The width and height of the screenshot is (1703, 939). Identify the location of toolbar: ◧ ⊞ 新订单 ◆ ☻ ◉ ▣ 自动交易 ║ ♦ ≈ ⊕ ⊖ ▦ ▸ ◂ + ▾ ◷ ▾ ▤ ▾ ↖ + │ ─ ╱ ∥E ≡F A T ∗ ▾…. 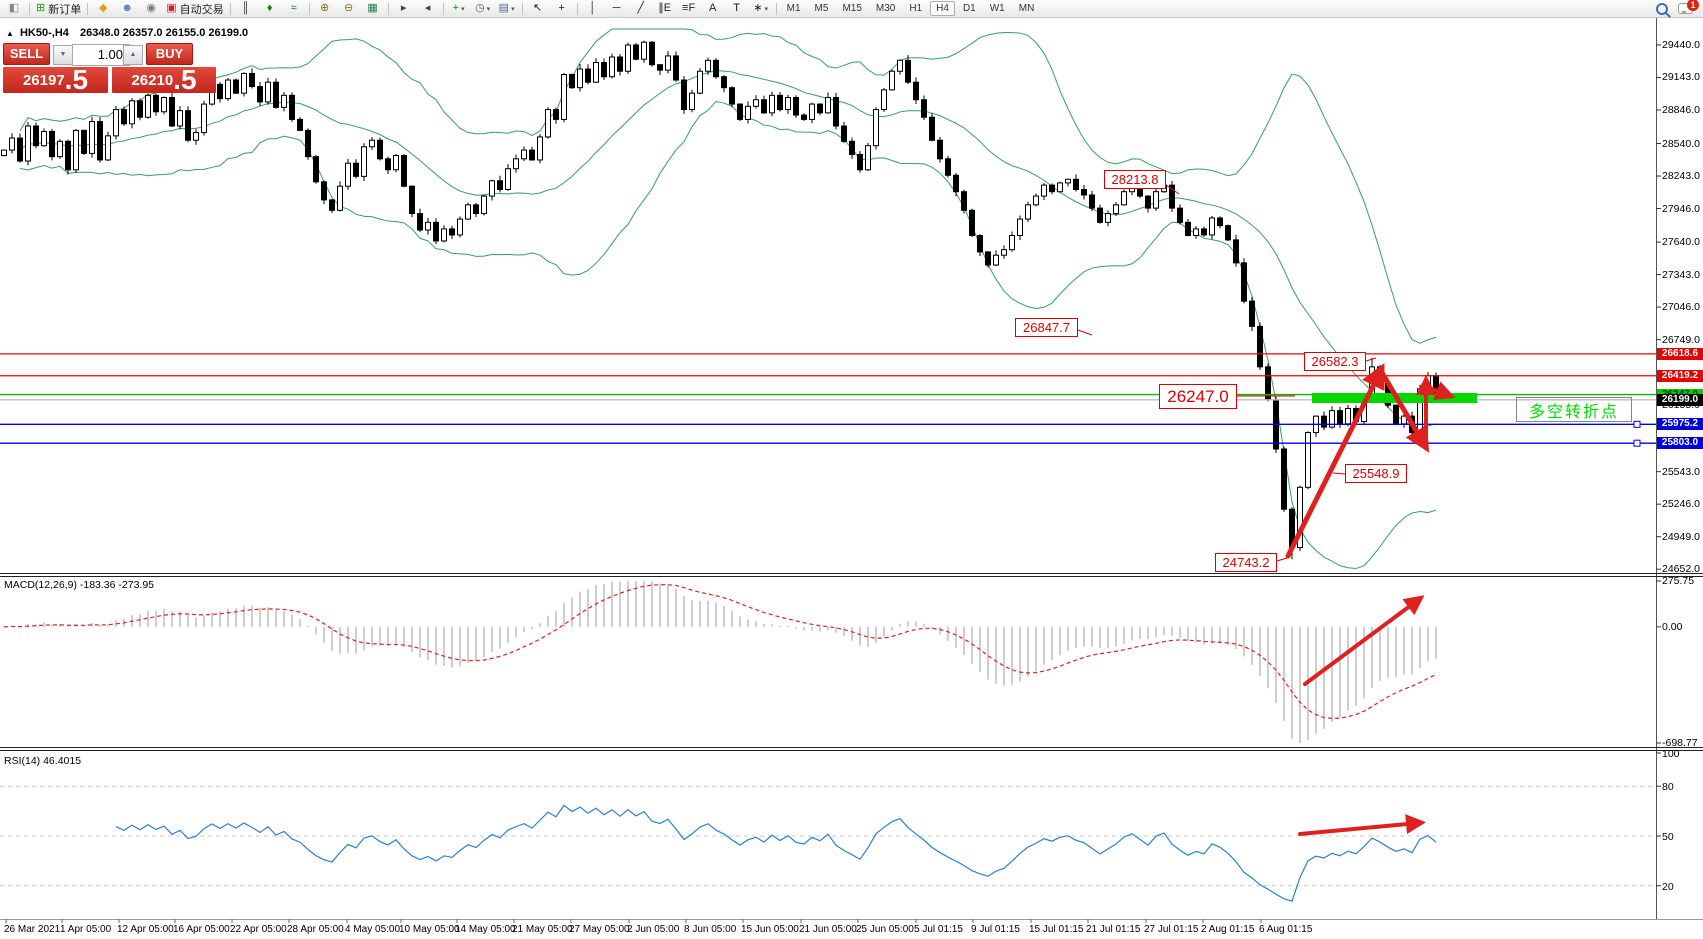
(851, 9).